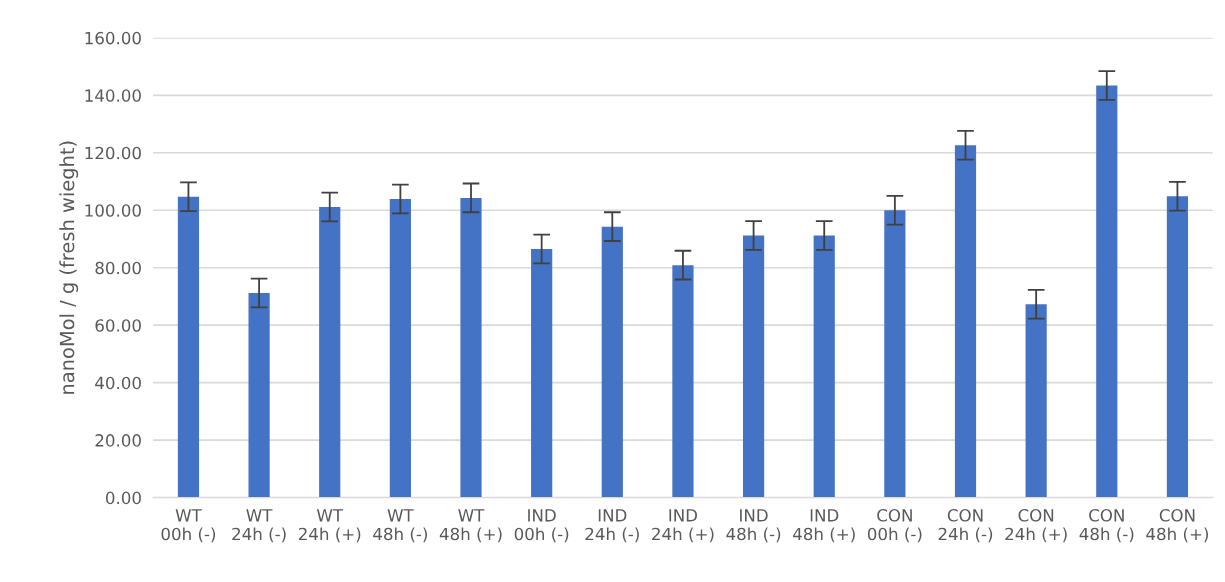 The height and width of the screenshot is (582, 1225). I want to click on x-tick-label: IND 00h (-), so click(541, 526).